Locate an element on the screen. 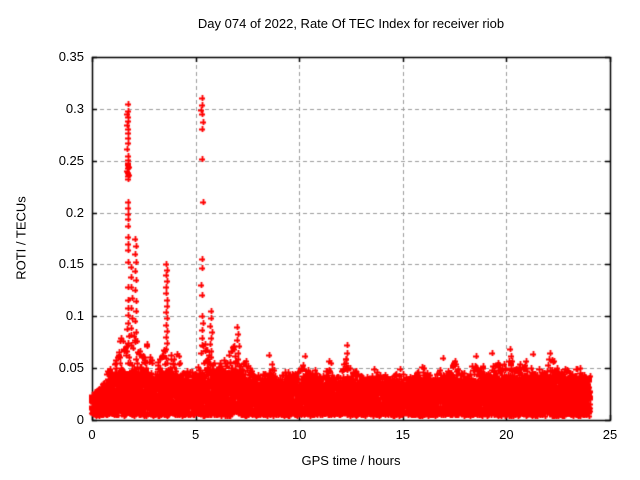  x-tick-label: 15 is located at coordinates (403, 434).